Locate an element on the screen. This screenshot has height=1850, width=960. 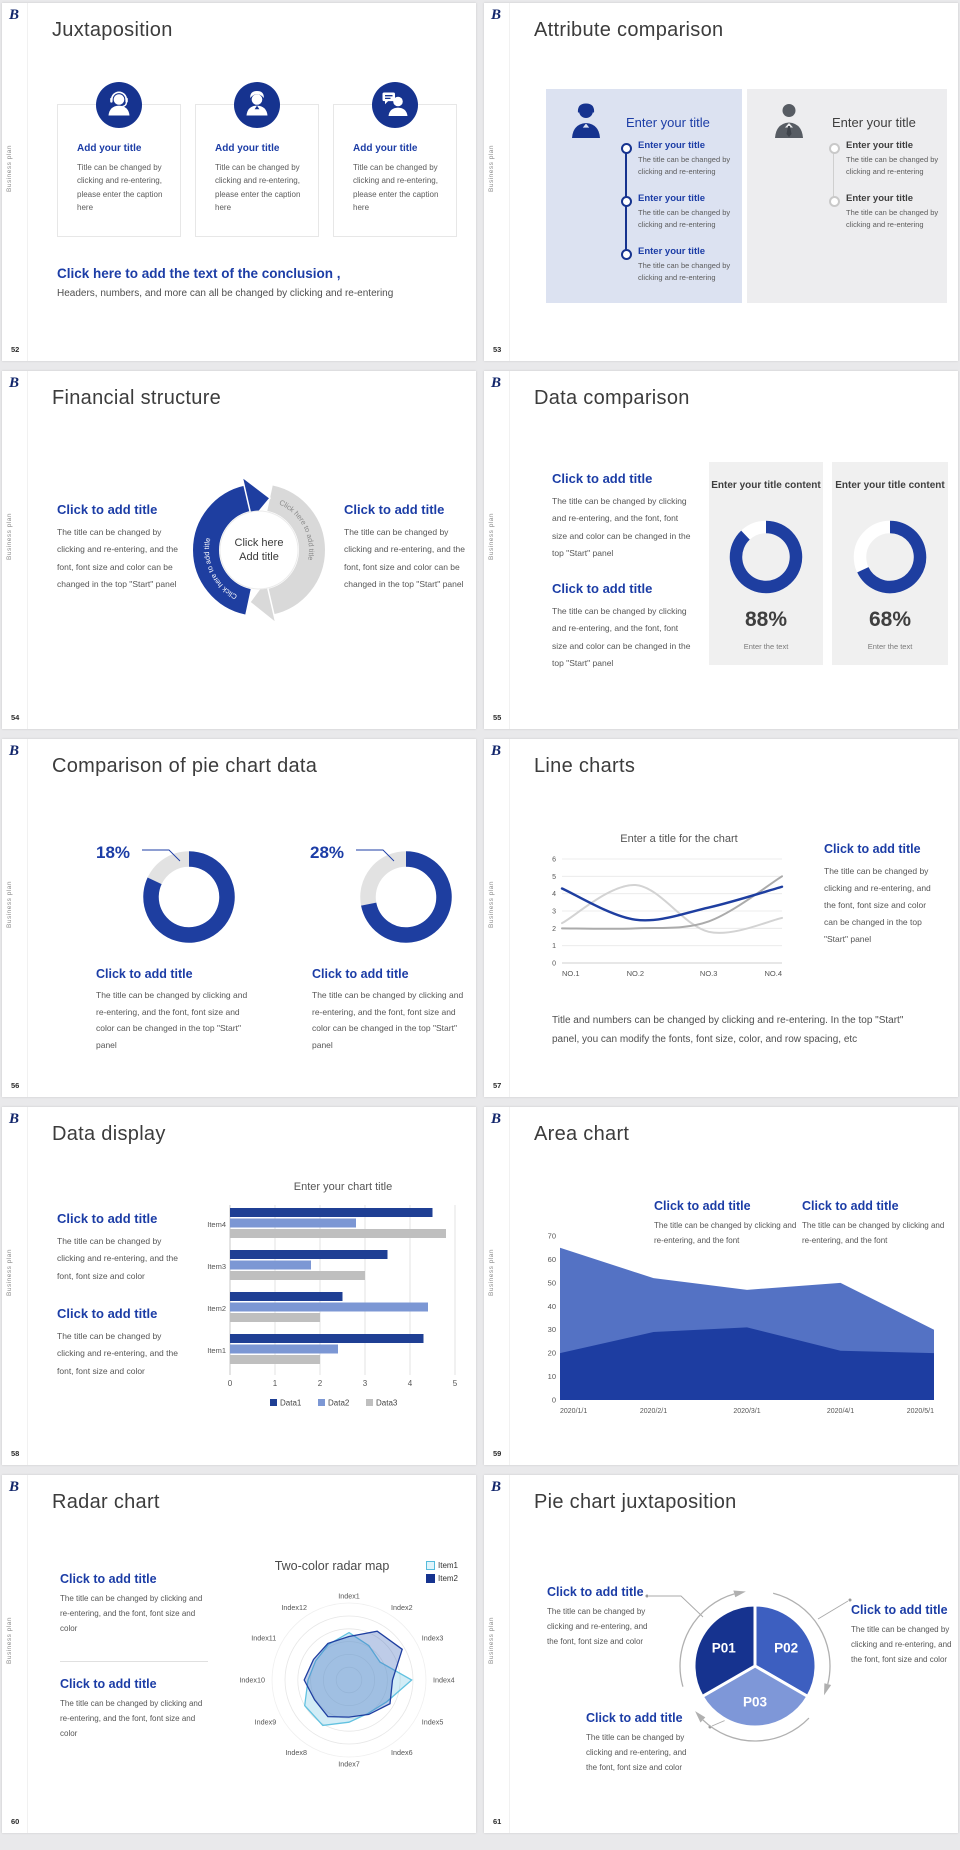
svg-text: Click here is located at coordinates (259, 543).